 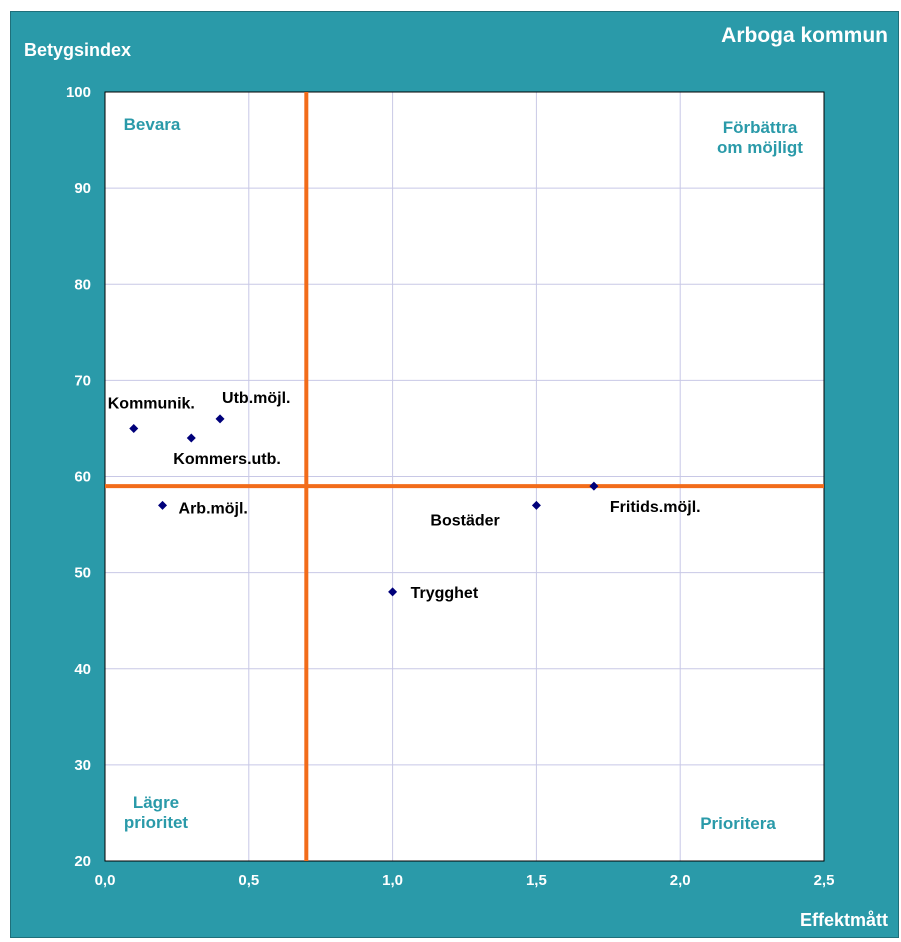 What do you see at coordinates (82, 669) in the screenshot?
I see `y-tick-label: 40` at bounding box center [82, 669].